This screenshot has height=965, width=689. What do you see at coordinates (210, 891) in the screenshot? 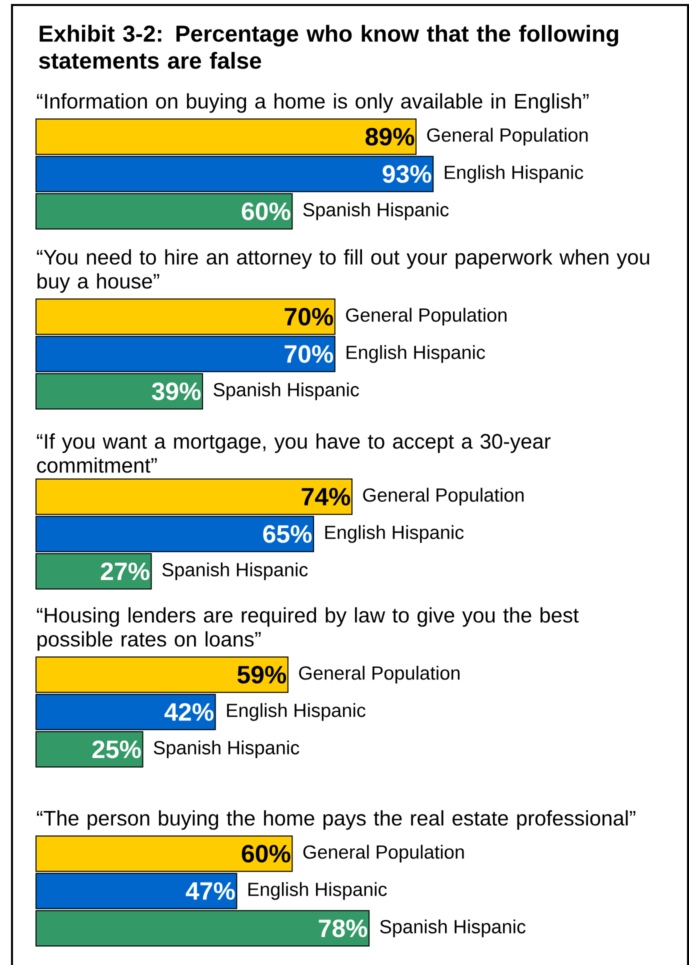
I see `data-label: 47%` at bounding box center [210, 891].